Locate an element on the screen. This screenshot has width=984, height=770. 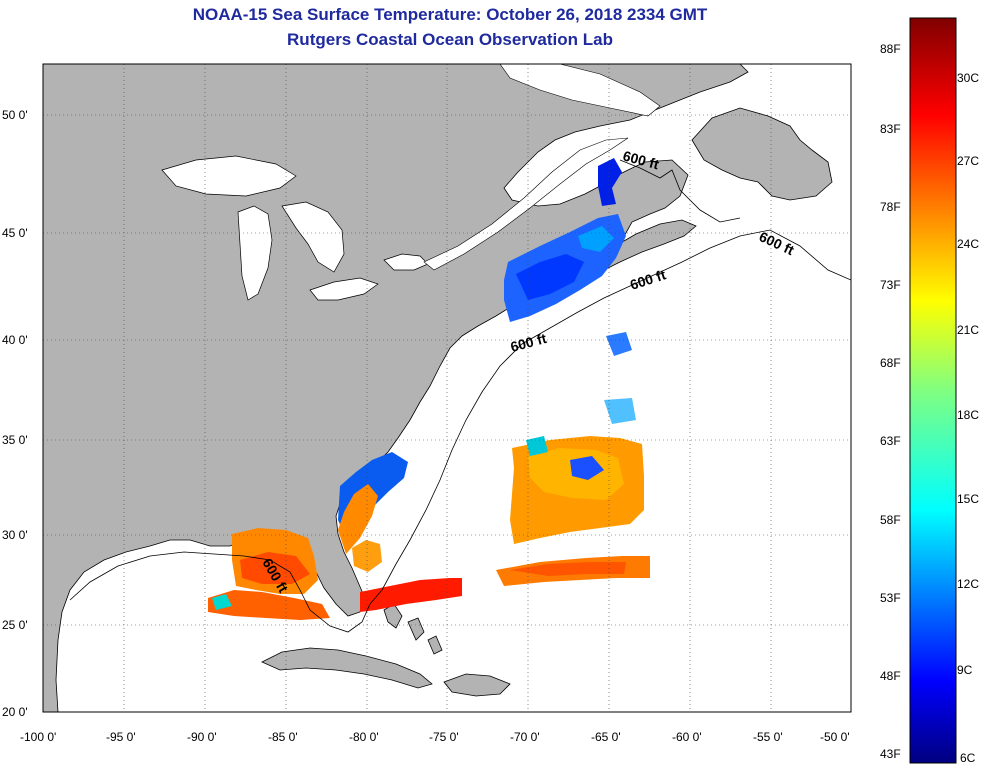
sst-florida-band is located at coordinates (411, 595).